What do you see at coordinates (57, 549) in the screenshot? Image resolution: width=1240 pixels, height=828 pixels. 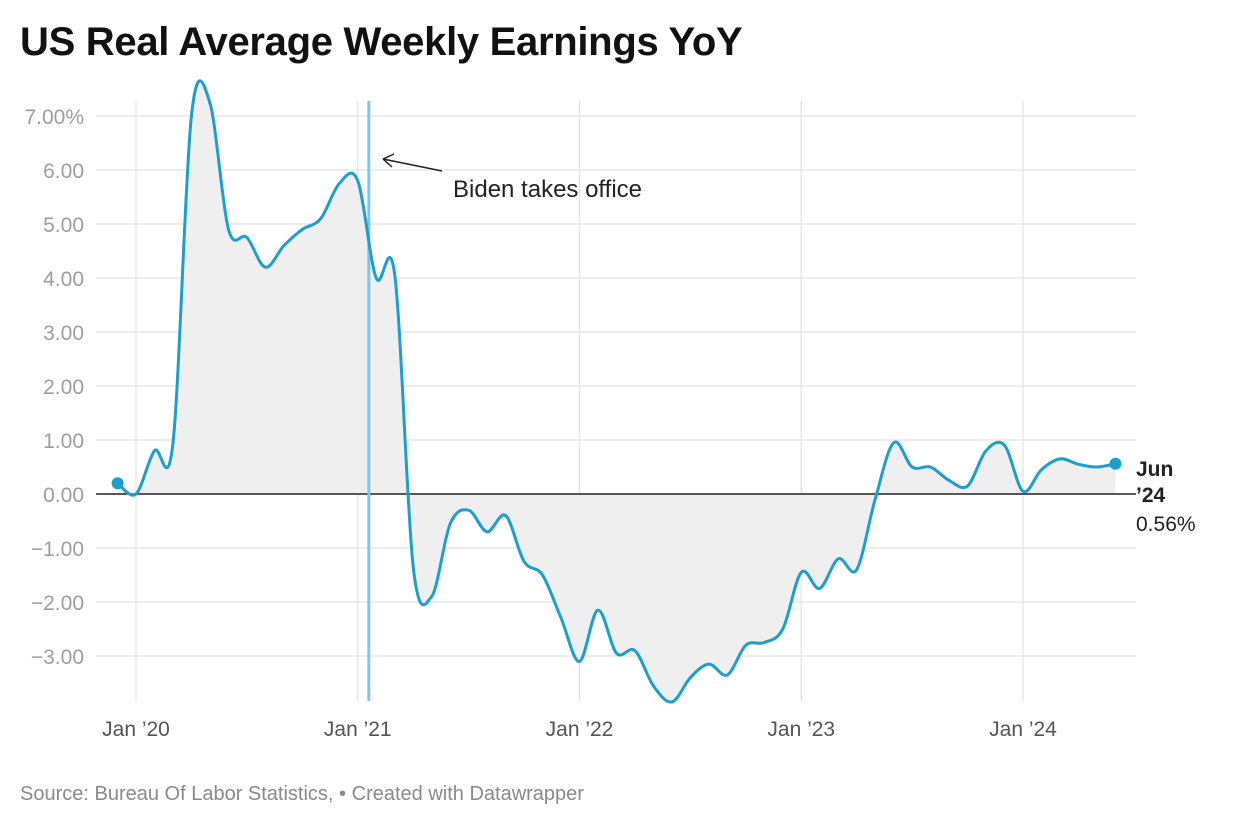 I see `y-tick-label: −1.00` at bounding box center [57, 549].